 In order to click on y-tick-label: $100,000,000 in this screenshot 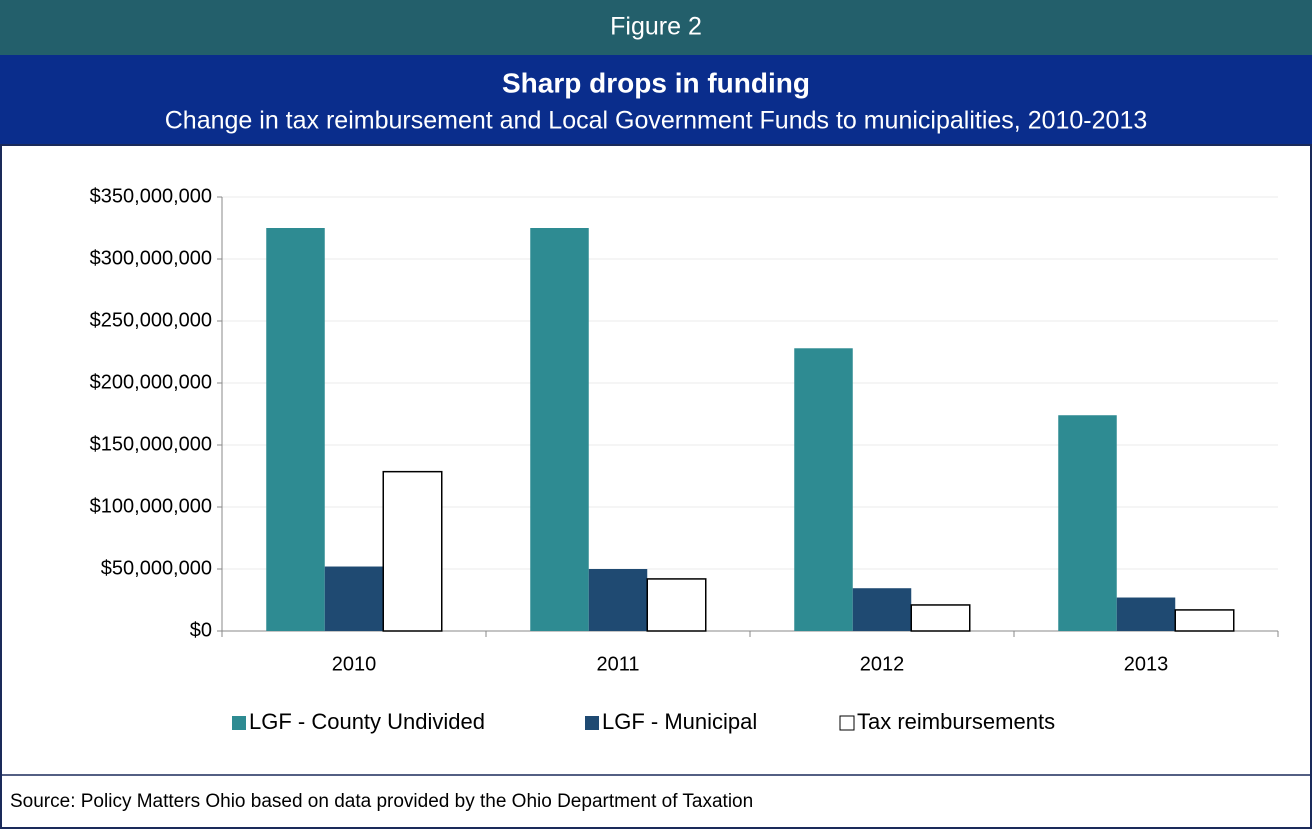, I will do `click(151, 506)`.